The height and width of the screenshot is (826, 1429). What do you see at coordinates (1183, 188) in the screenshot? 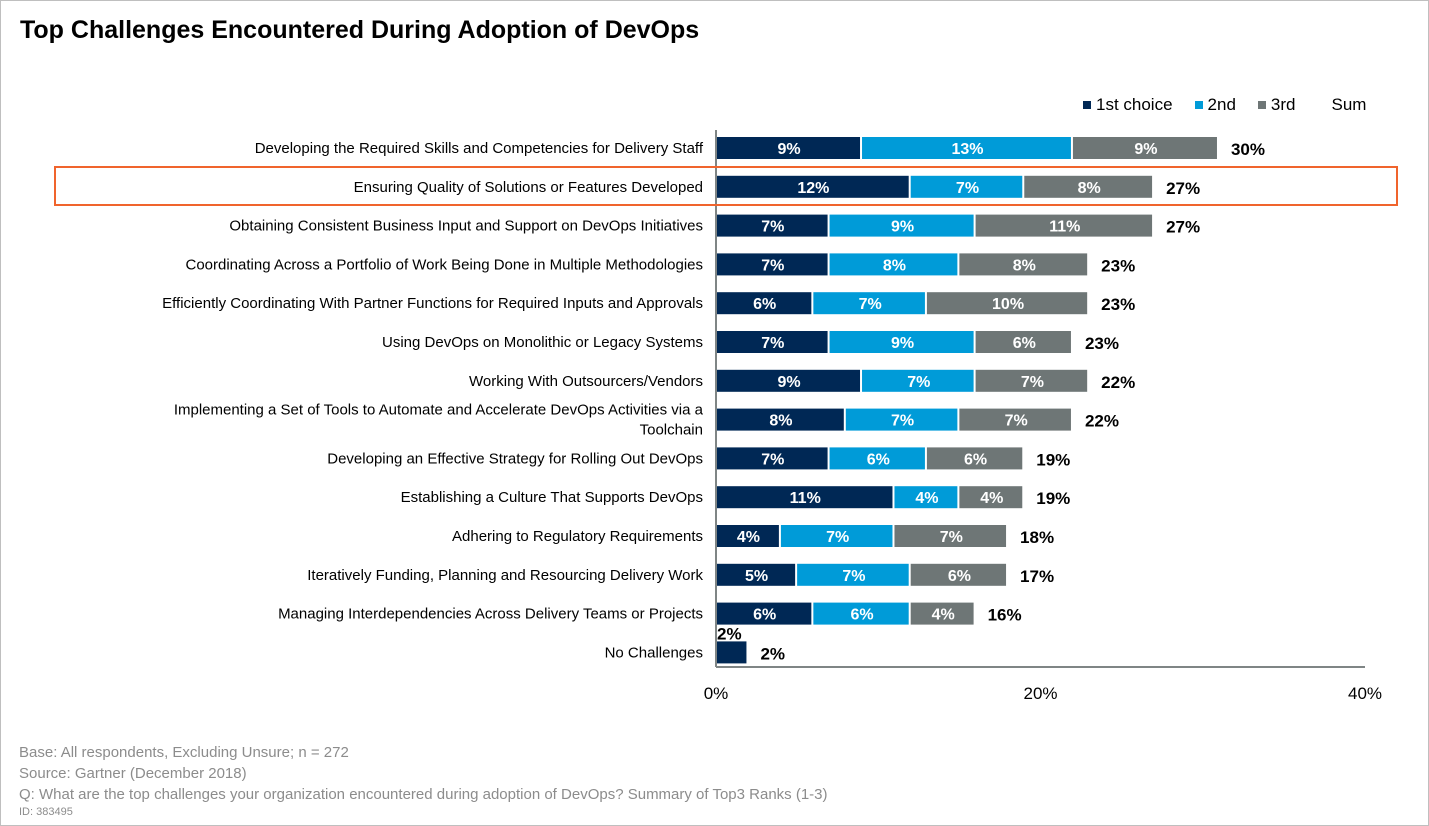
I see `sum-label: 27%` at bounding box center [1183, 188].